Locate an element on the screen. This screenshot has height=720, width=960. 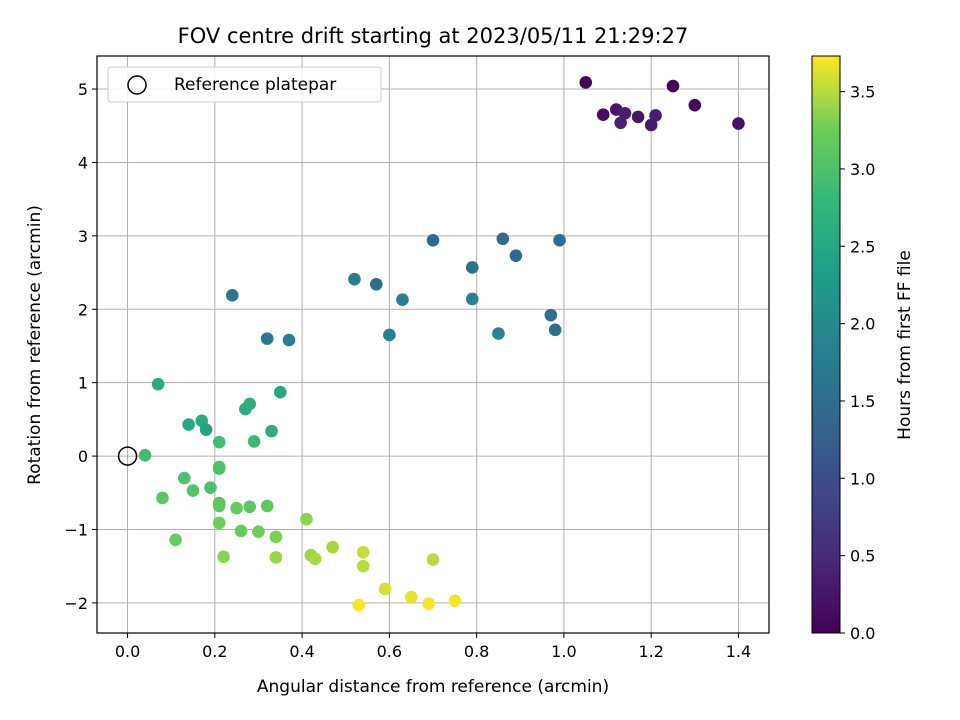
y-tick-label: 0 is located at coordinates (83, 456).